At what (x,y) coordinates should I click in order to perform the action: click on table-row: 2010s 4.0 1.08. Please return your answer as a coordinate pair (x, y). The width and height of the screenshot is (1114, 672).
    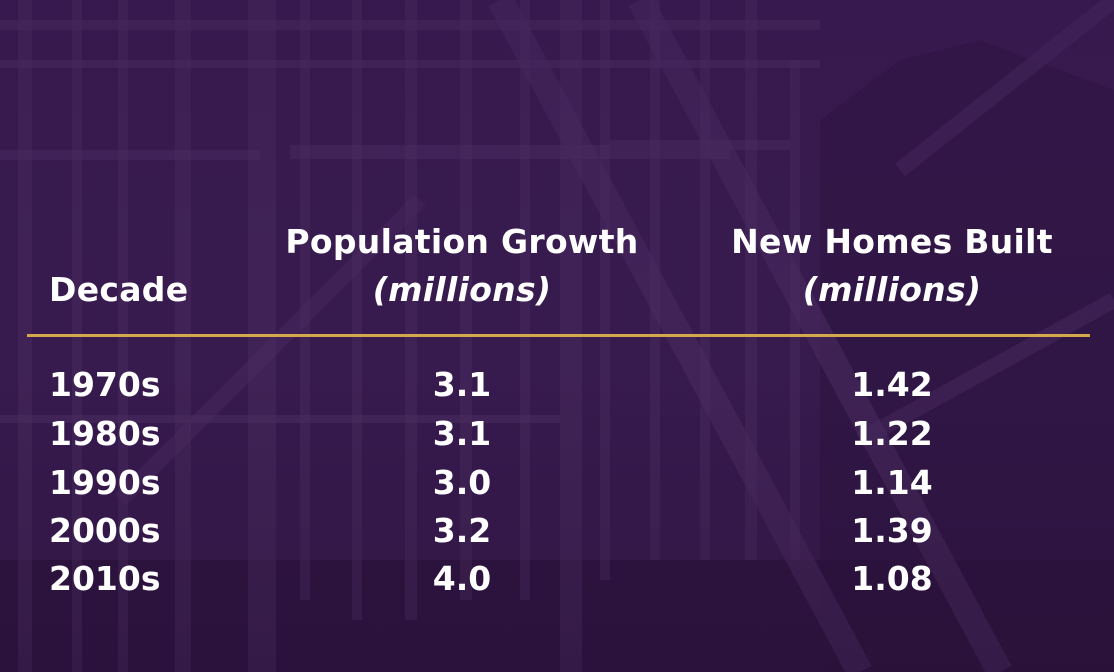
    Looking at the image, I should click on (557, 579).